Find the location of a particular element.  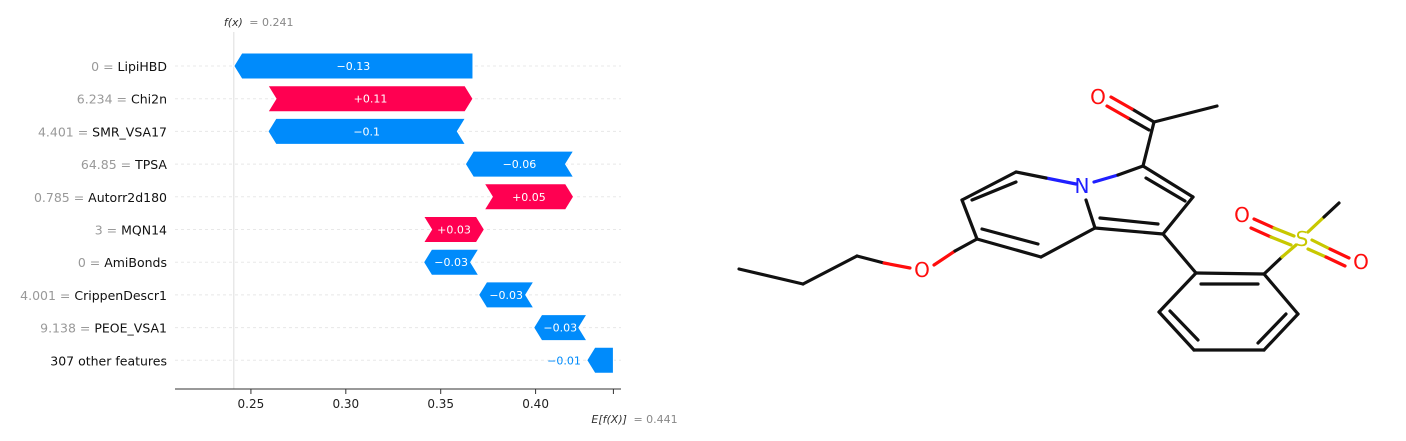

feature-name: CrippenDescr1 is located at coordinates (120, 295).